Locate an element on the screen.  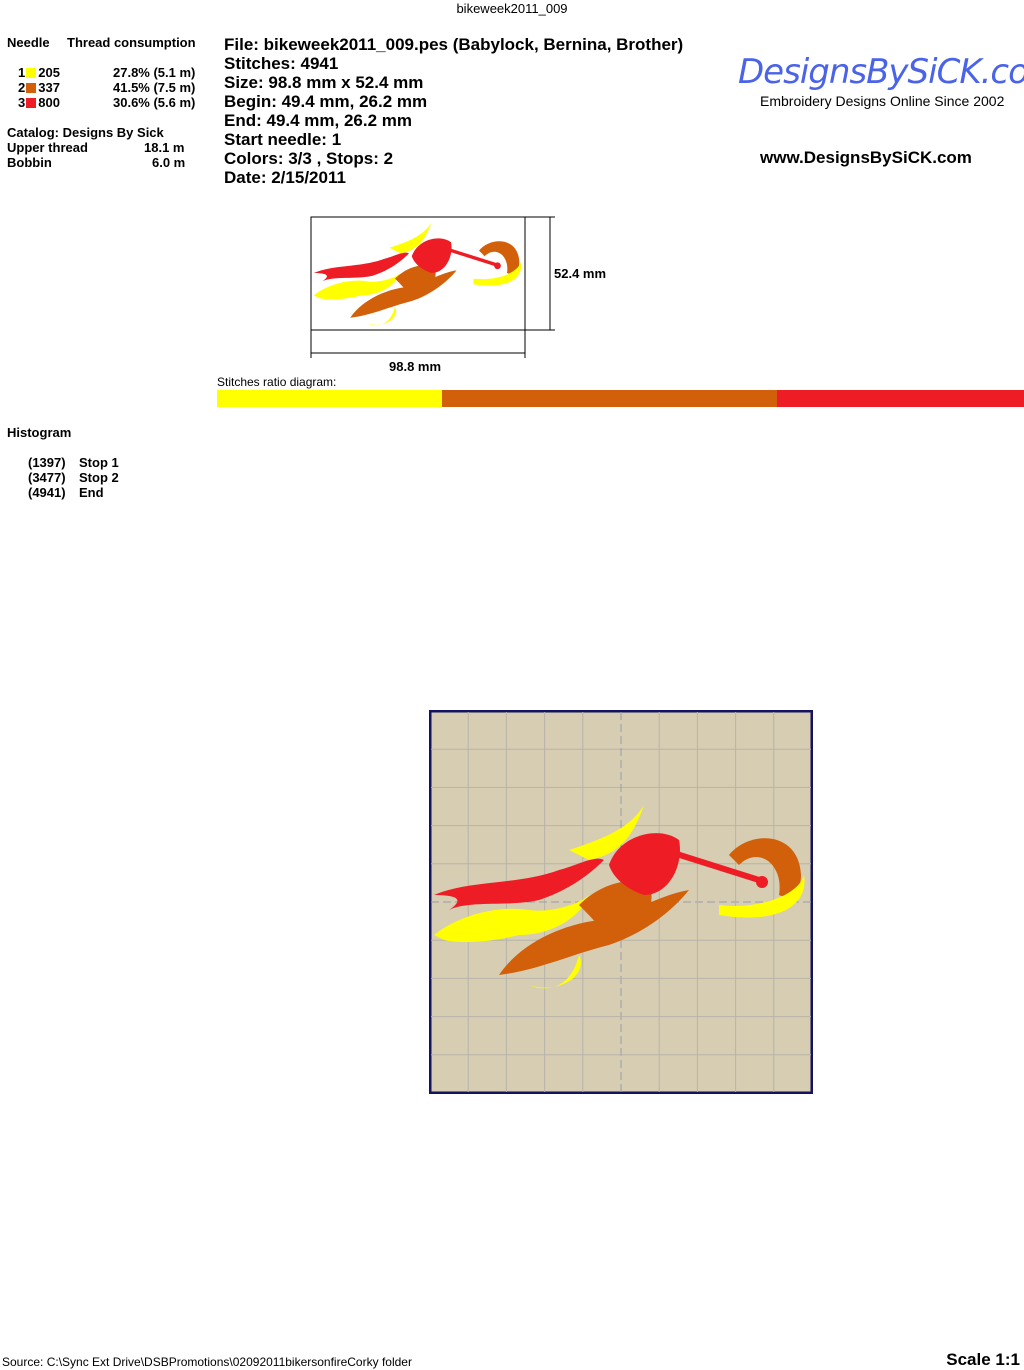
design-thumbnail is located at coordinates (432, 287).